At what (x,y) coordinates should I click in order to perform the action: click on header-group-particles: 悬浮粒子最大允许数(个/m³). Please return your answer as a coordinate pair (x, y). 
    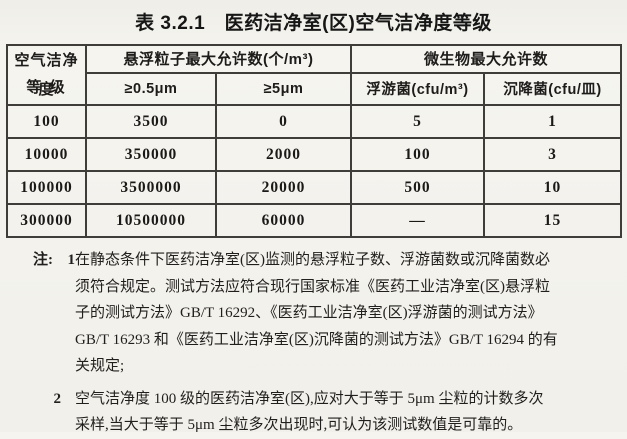
    Looking at the image, I should click on (218, 59).